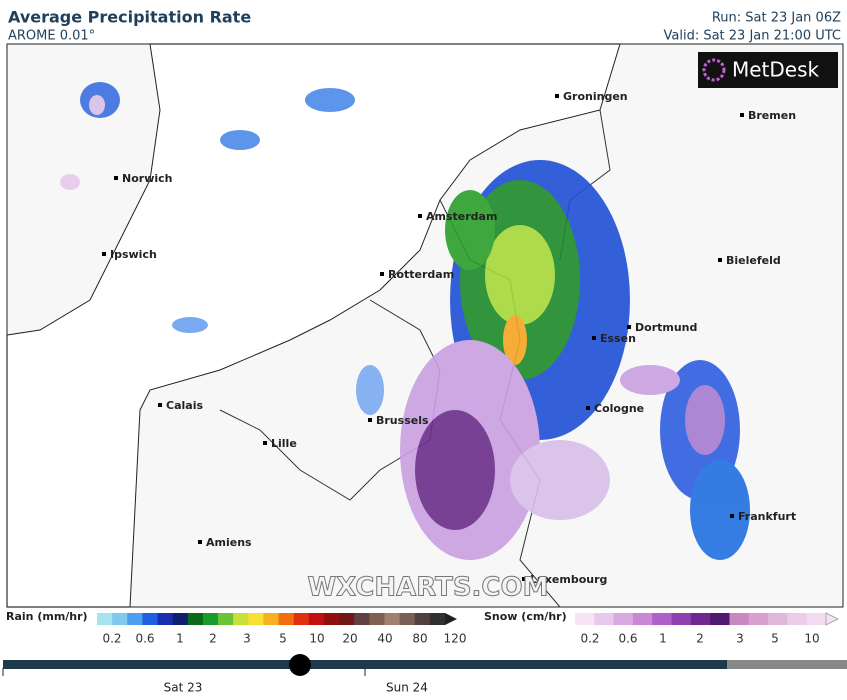 The width and height of the screenshot is (847, 700). I want to click on timeline-knob, so click(300, 665).